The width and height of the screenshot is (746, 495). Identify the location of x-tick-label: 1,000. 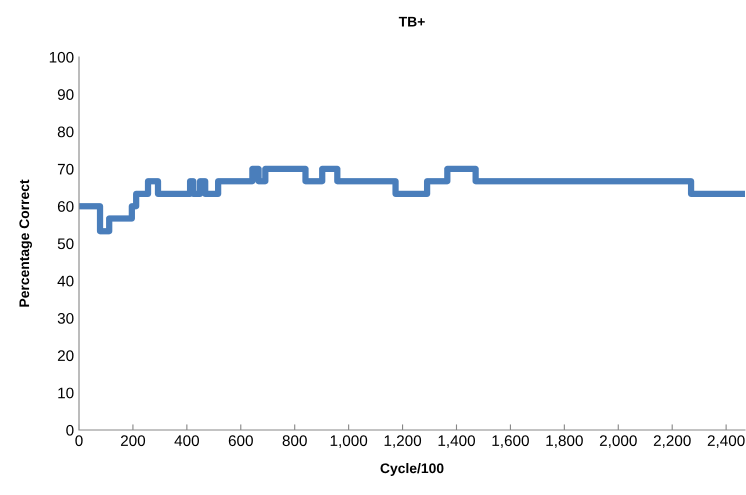
(349, 441).